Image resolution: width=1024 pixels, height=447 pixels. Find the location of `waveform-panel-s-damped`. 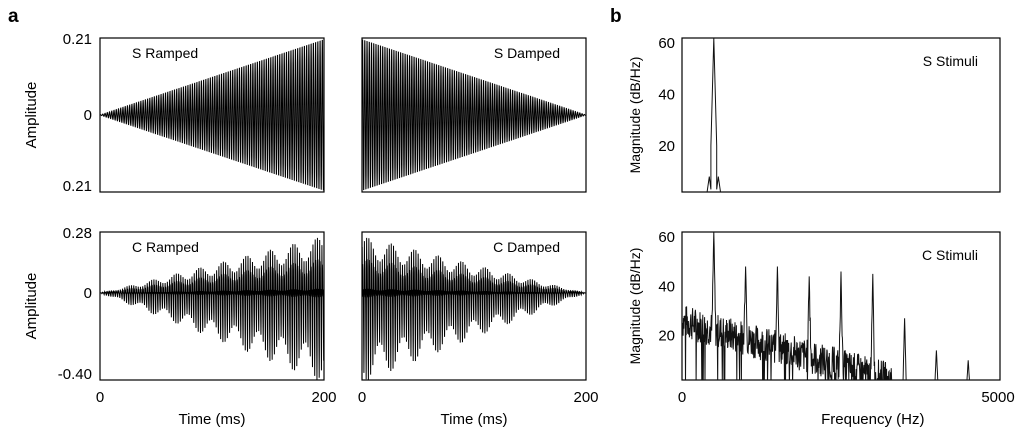

waveform-panel-s-damped is located at coordinates (474, 115).